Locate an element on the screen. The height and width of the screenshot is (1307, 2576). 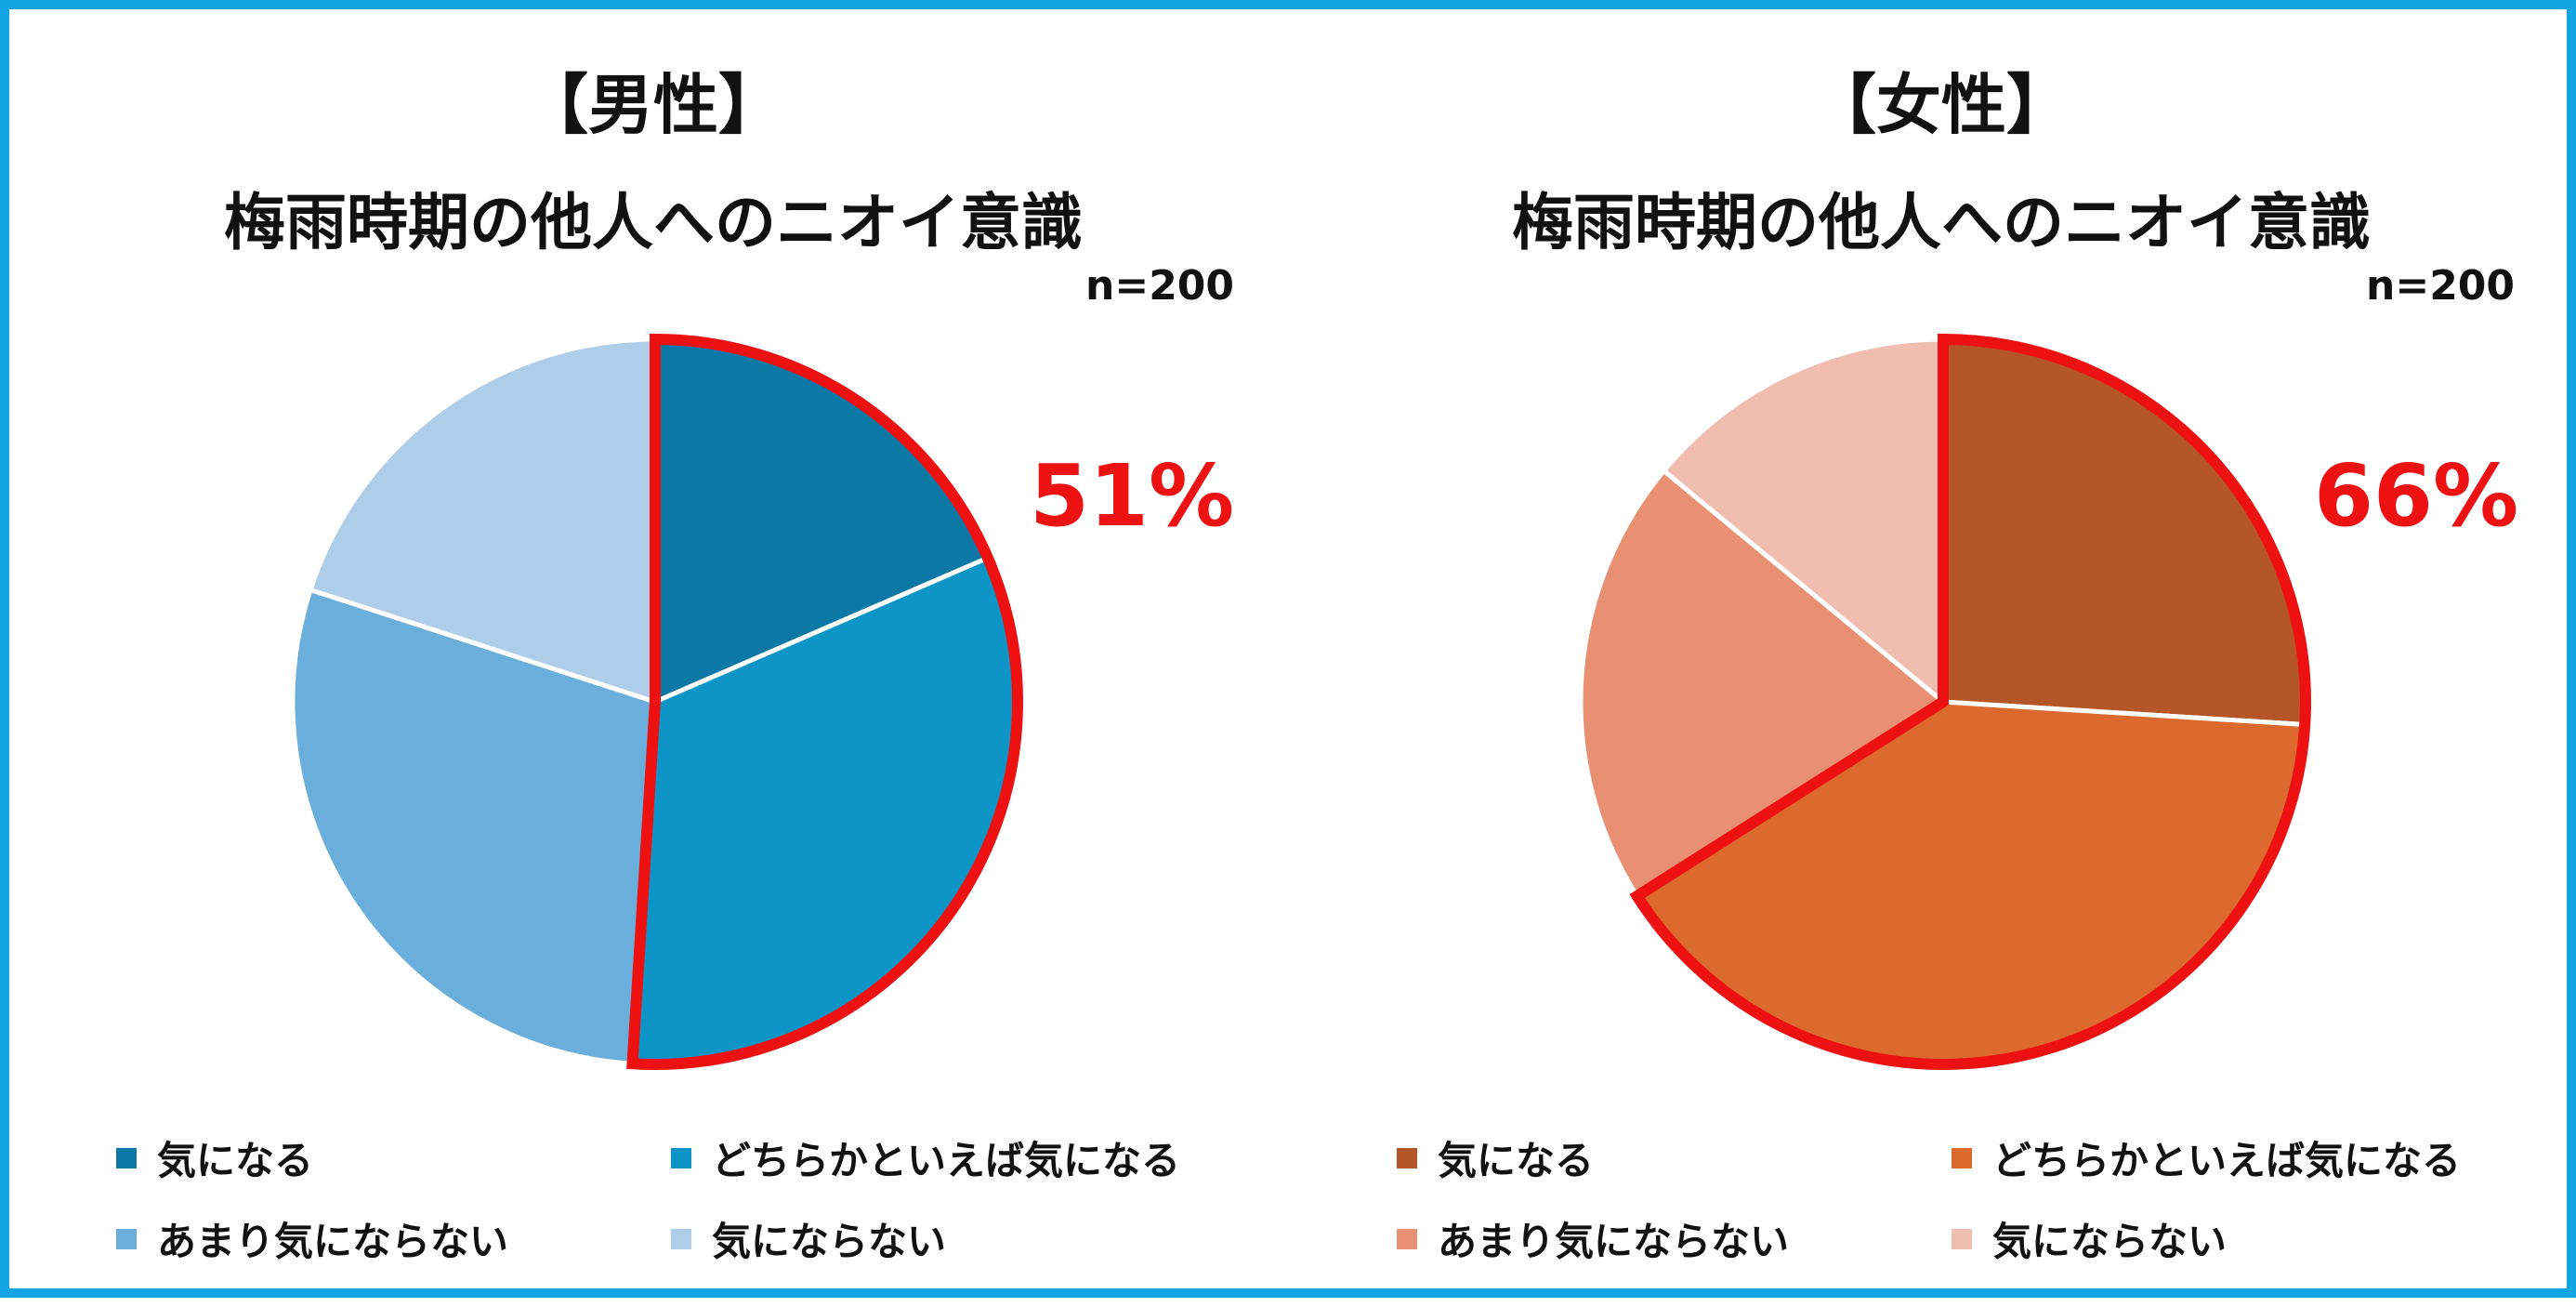
male-highlight-percent: 51% is located at coordinates (1132, 496).